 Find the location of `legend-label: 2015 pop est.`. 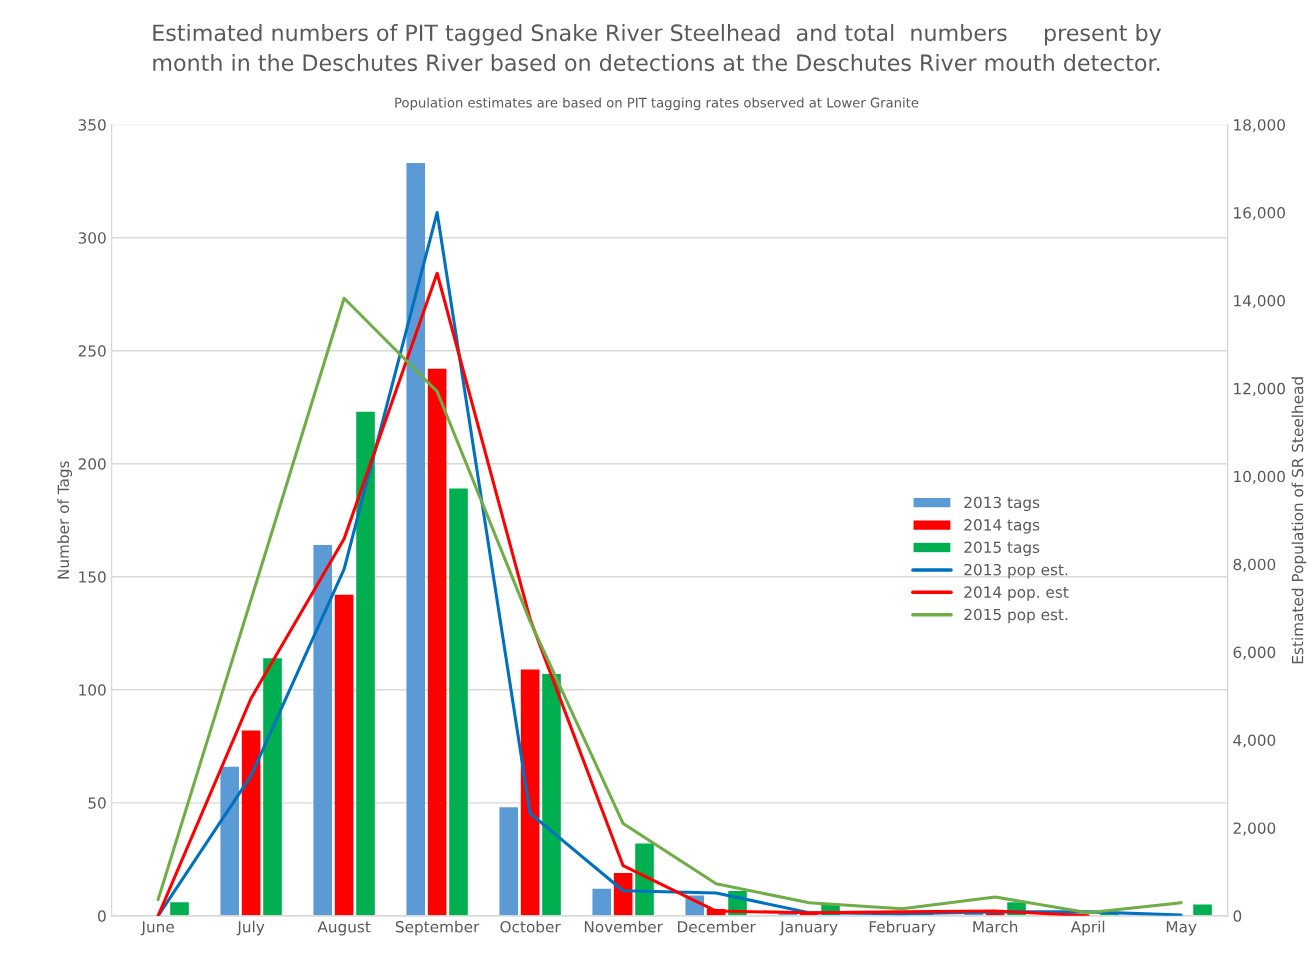

legend-label: 2015 pop est. is located at coordinates (1016, 616).